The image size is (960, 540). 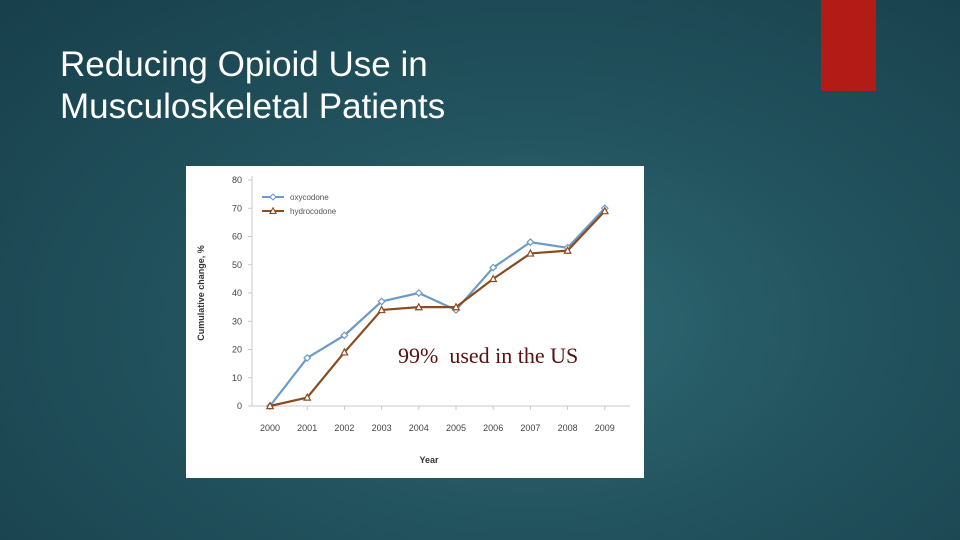 What do you see at coordinates (456, 428) in the screenshot?
I see `x-tick-label: 2005` at bounding box center [456, 428].